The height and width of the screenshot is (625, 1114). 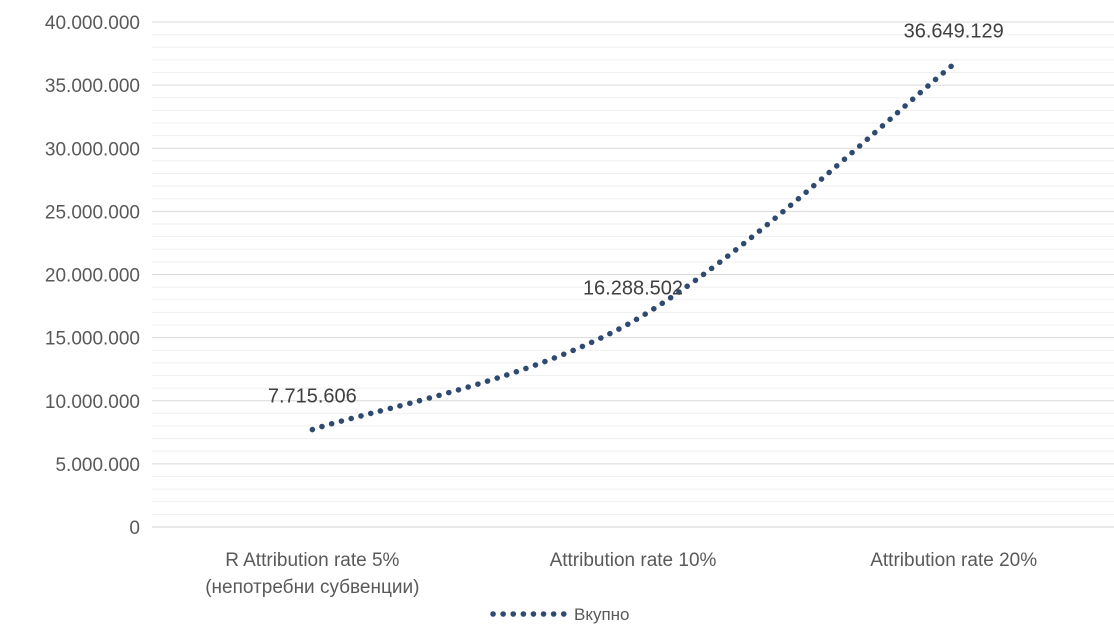 What do you see at coordinates (954, 31) in the screenshot?
I see `data-label: 36.649.129` at bounding box center [954, 31].